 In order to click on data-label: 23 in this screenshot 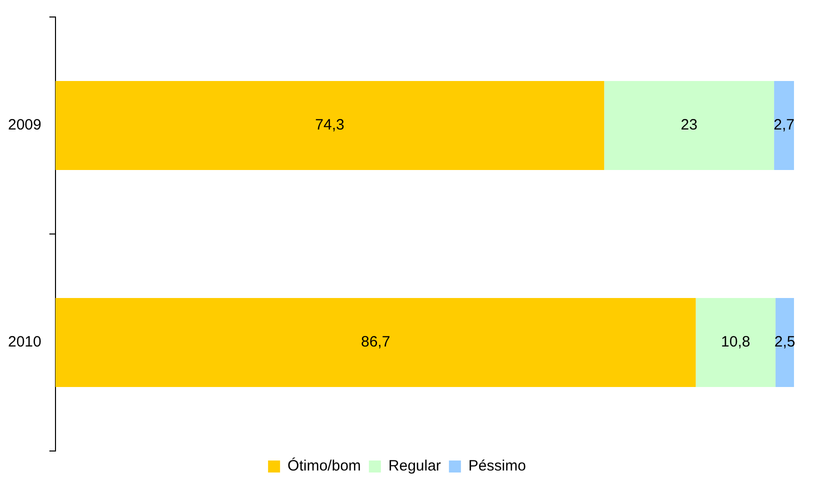, I will do `click(689, 125)`.